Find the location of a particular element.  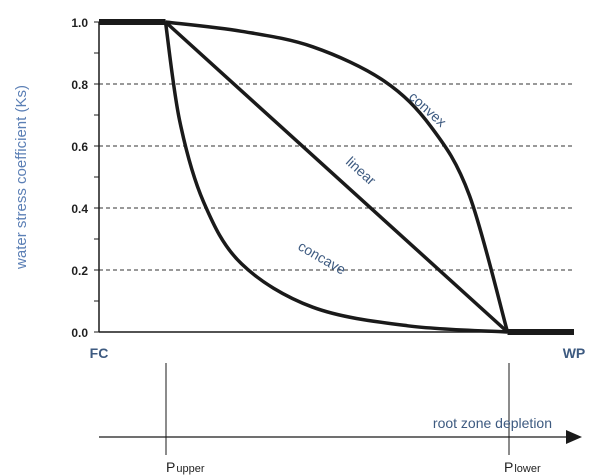

p-lower-main: P is located at coordinates (508, 467).